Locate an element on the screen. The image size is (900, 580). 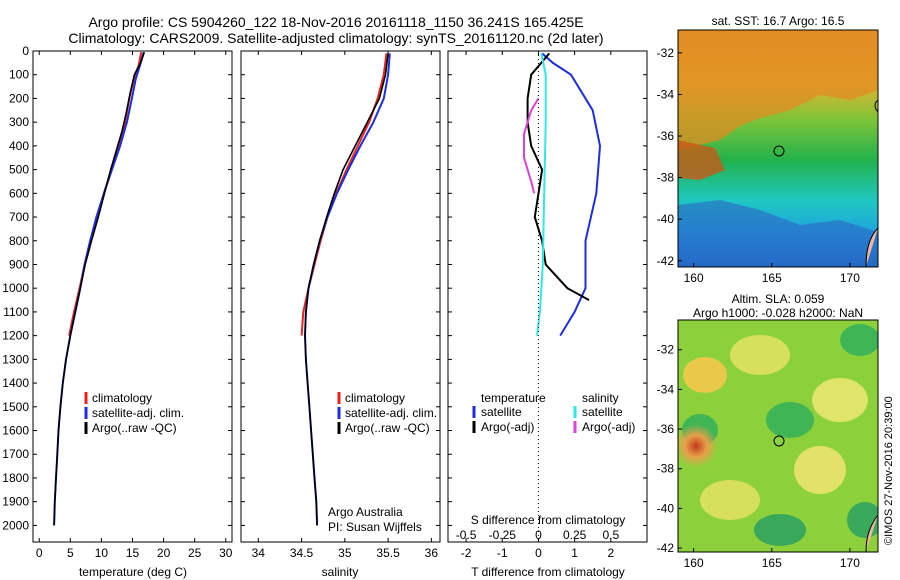
depth-tick-label: 1600 is located at coordinates (15, 431).